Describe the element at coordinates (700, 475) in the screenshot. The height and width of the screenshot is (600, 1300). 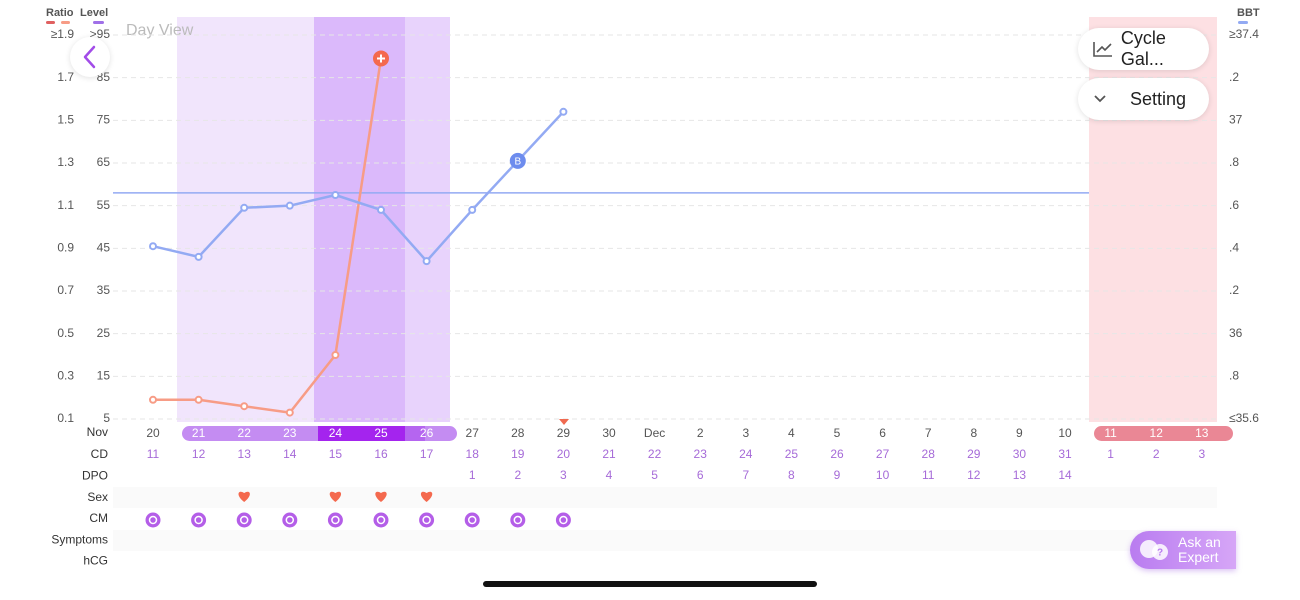
I see `dpo-label: 6` at that location.